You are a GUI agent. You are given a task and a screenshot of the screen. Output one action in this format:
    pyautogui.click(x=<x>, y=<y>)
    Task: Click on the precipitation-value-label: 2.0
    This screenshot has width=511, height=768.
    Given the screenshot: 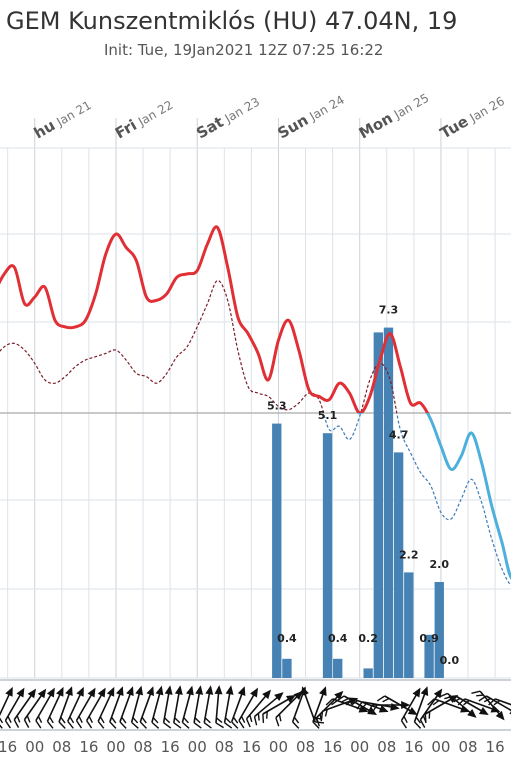 What is the action you would take?
    pyautogui.click(x=439, y=564)
    